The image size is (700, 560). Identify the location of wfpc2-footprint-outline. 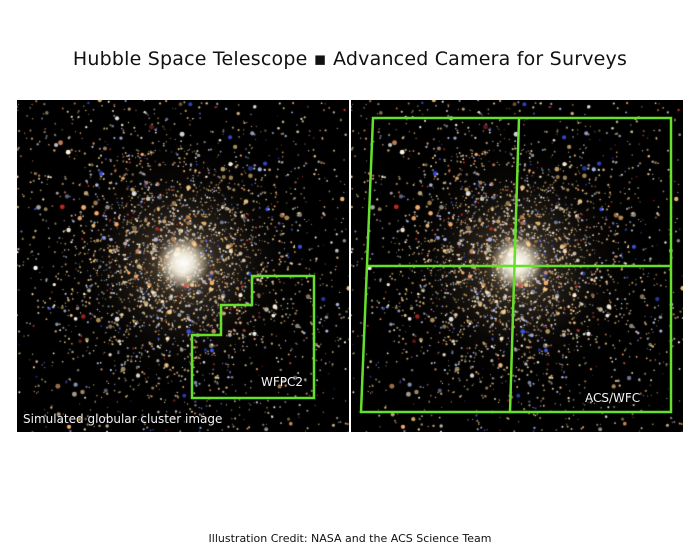
(253, 337).